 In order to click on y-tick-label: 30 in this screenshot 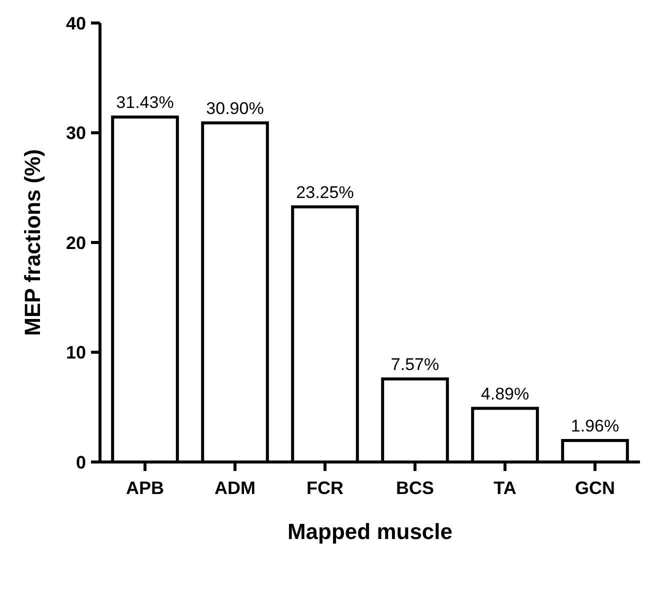, I will do `click(76, 133)`.